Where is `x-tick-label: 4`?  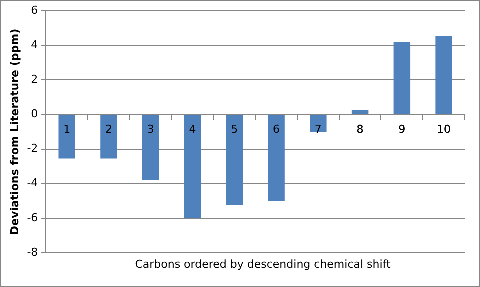
x-tick-label: 4 is located at coordinates (192, 129).